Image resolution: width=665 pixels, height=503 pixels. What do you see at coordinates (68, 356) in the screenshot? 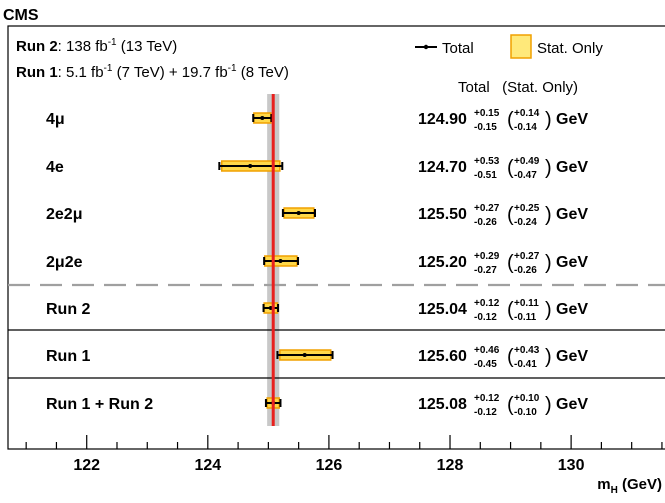
I see `row-label: Run 1` at bounding box center [68, 356].